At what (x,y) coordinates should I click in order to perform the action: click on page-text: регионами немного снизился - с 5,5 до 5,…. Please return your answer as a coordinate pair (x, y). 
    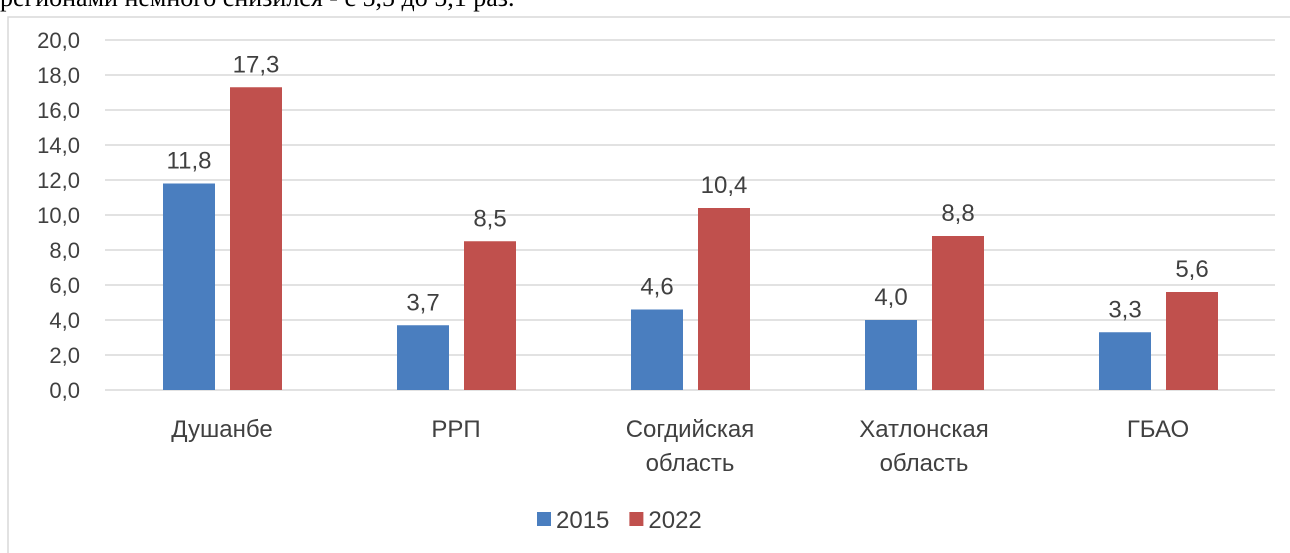
    Looking at the image, I should click on (257, 6).